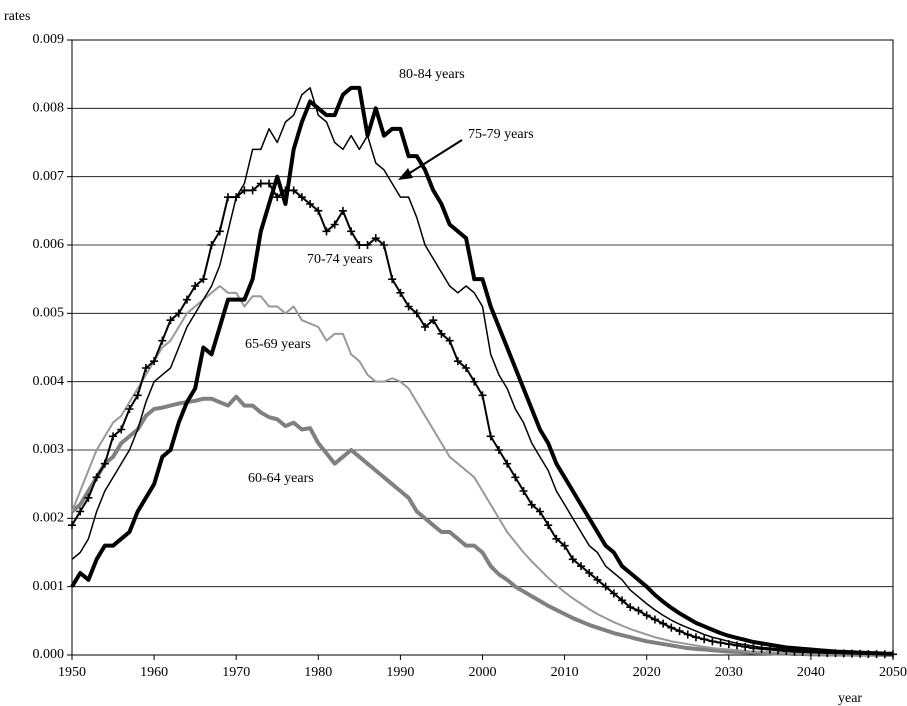  What do you see at coordinates (49, 381) in the screenshot?
I see `y-tick-label: 0.004` at bounding box center [49, 381].